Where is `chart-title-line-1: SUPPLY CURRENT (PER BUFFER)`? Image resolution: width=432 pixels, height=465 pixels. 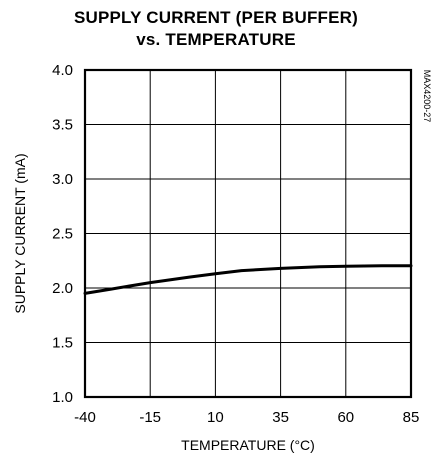 chart-title-line-1: SUPPLY CURRENT (PER BUFFER) is located at coordinates (216, 17).